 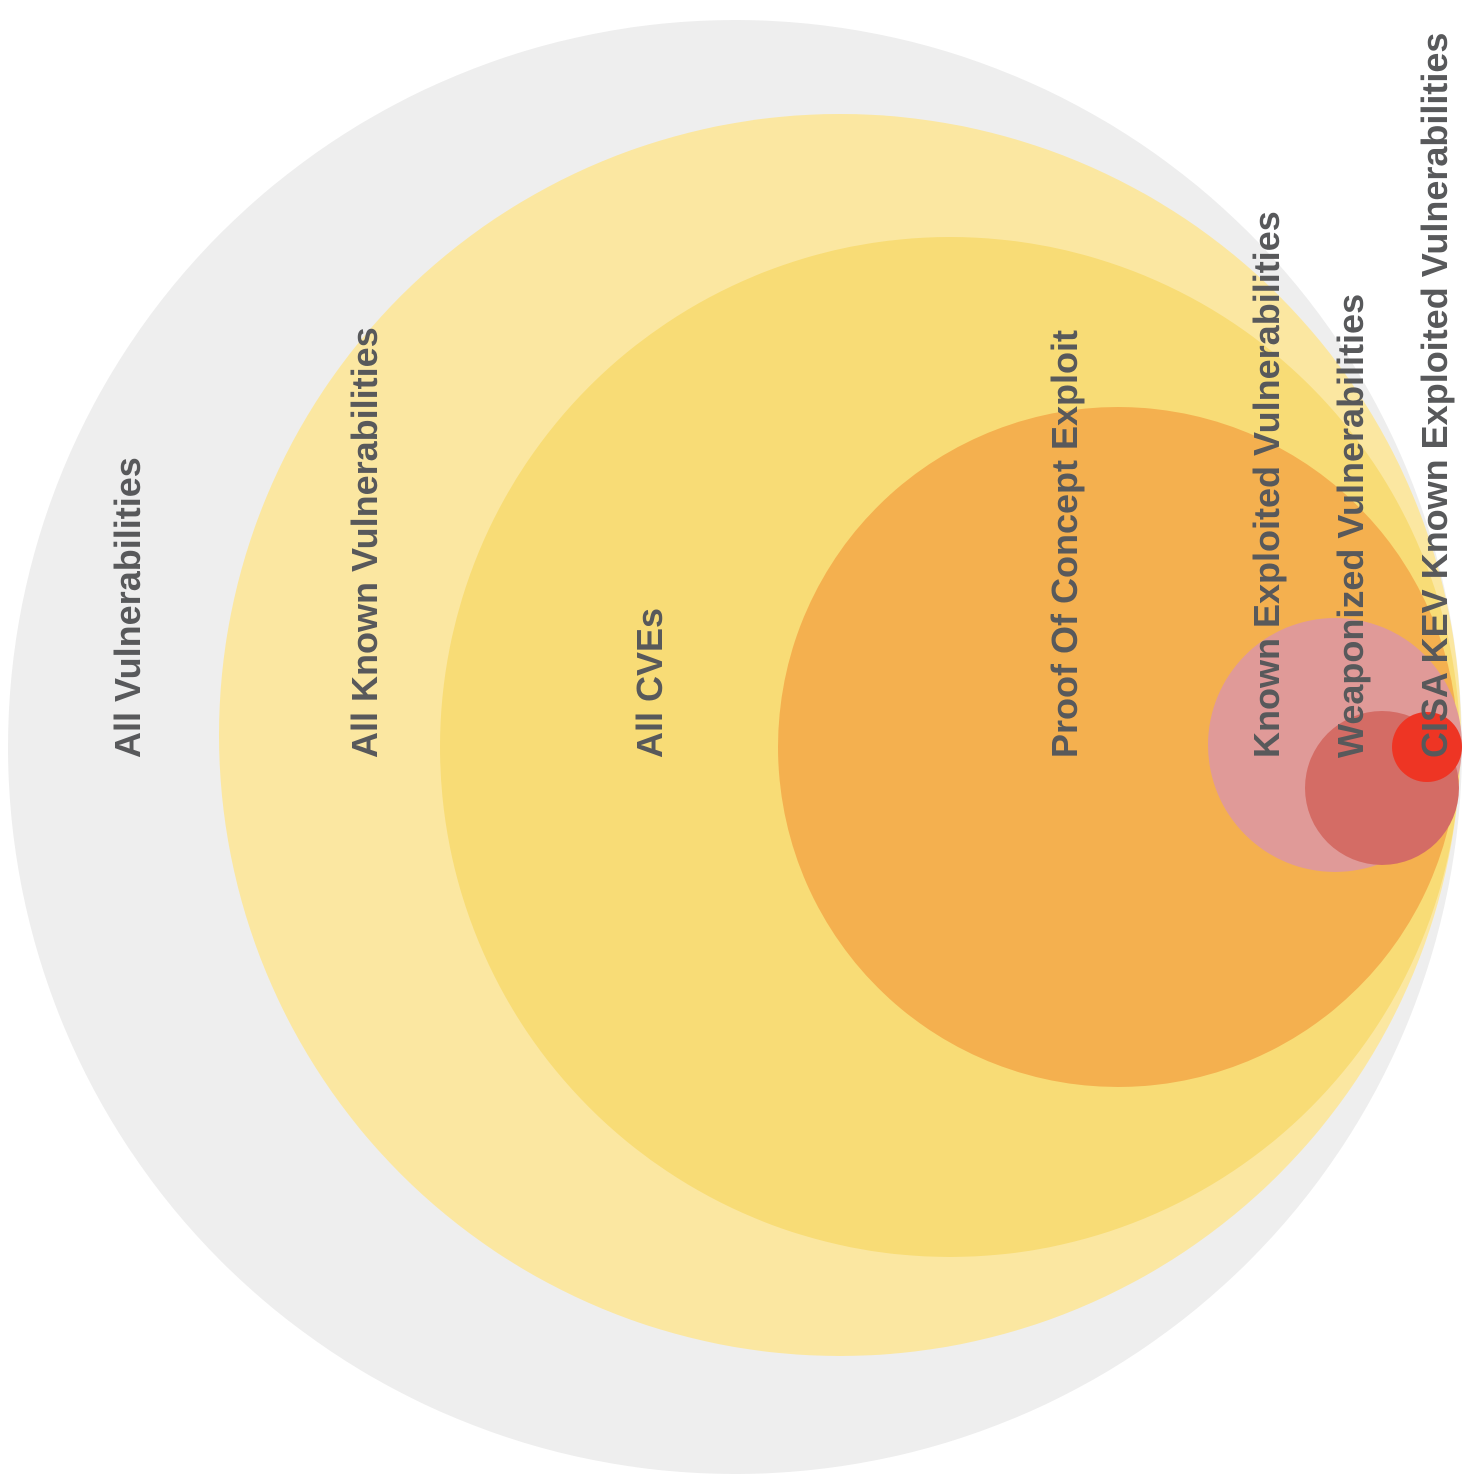 I want to click on label-weaponized-vulnerabilities: Weaponized Vulnerabilities, so click(x=1350, y=526).